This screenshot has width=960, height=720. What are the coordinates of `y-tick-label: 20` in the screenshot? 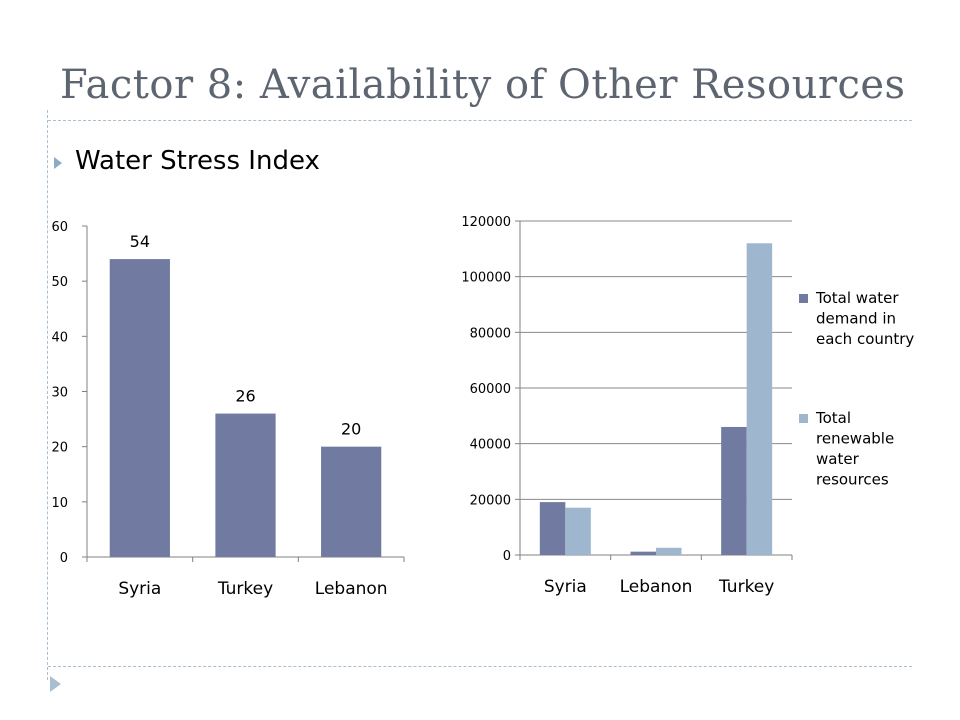 It's located at (59, 448).